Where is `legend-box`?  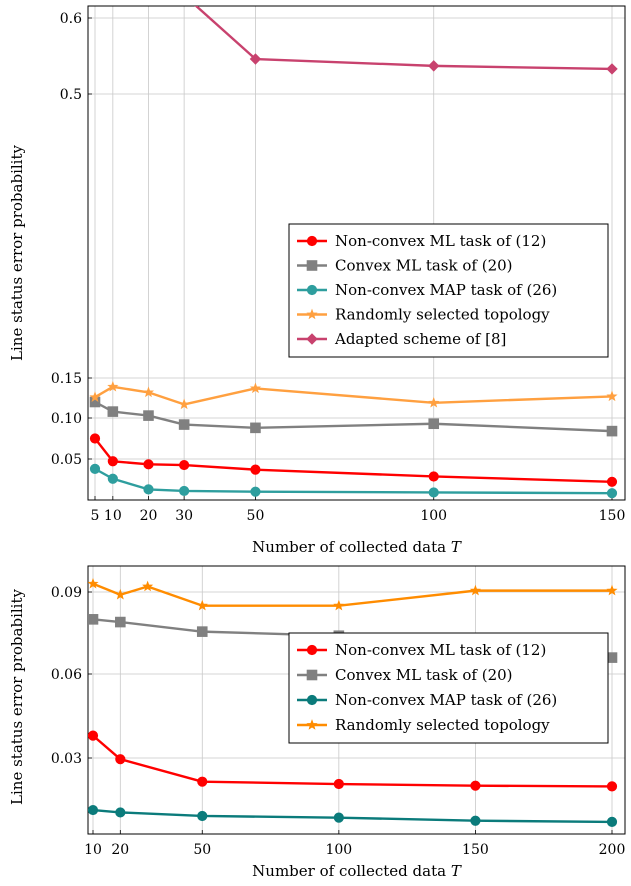
legend-box is located at coordinates (448, 290).